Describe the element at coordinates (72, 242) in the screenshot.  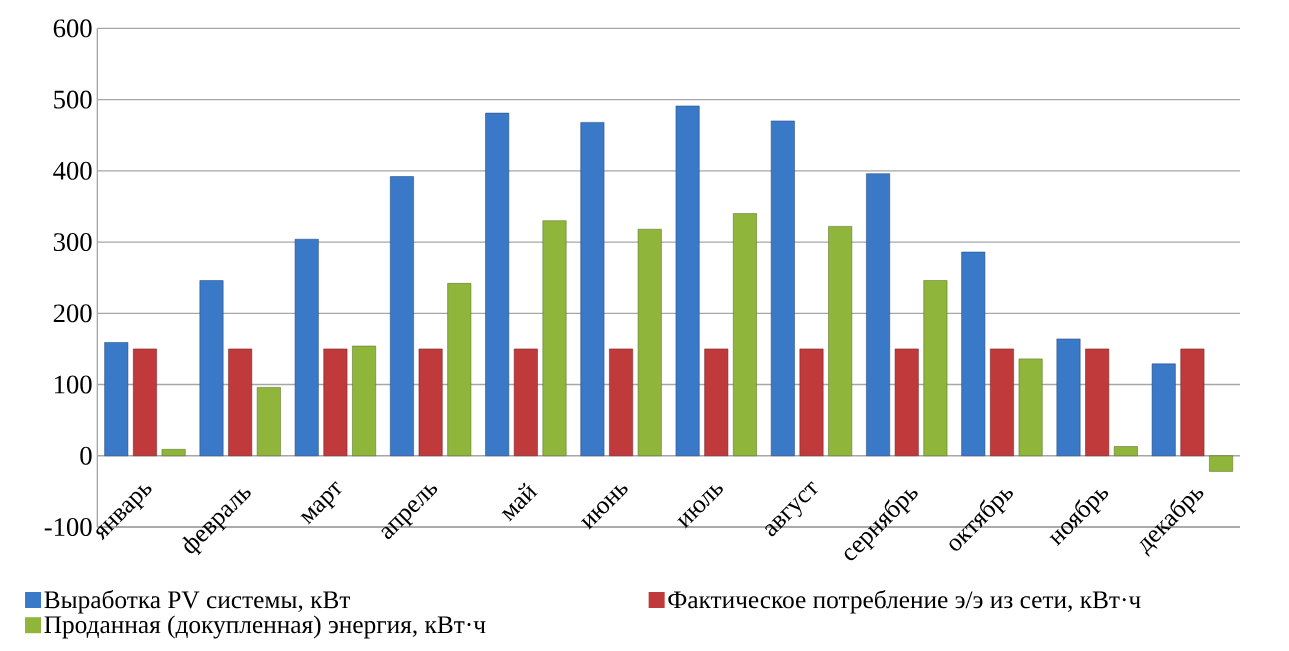
I see `y-tick-label: 300` at that location.